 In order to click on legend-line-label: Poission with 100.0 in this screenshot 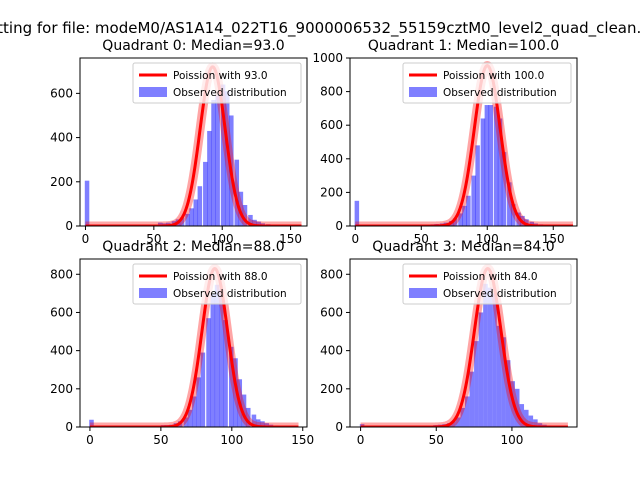, I will do `click(493, 76)`.